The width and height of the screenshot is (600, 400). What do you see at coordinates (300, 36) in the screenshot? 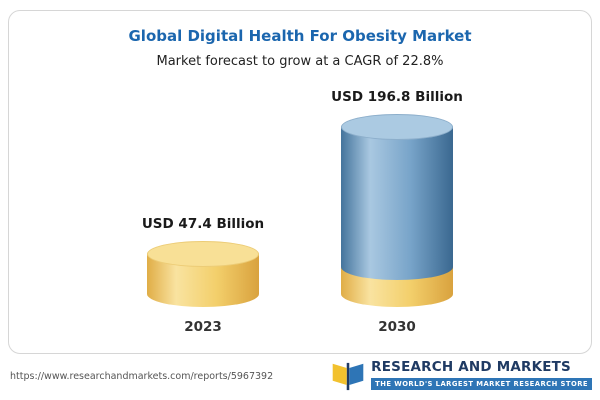
I see `chart-title: Global Digital Health For Obesity Market` at bounding box center [300, 36].